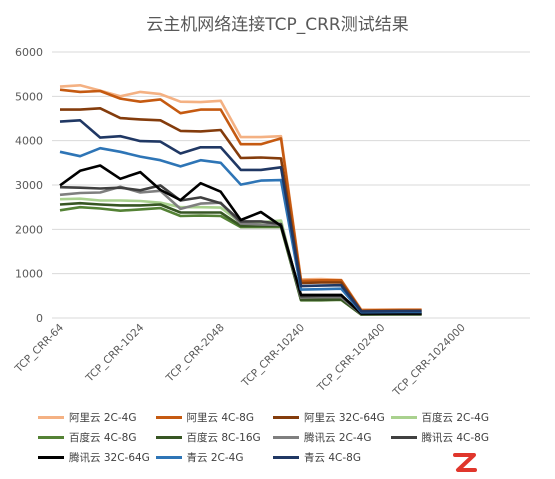  Describe the element at coordinates (39, 318) in the screenshot. I see `y-tick-label: 0` at that location.